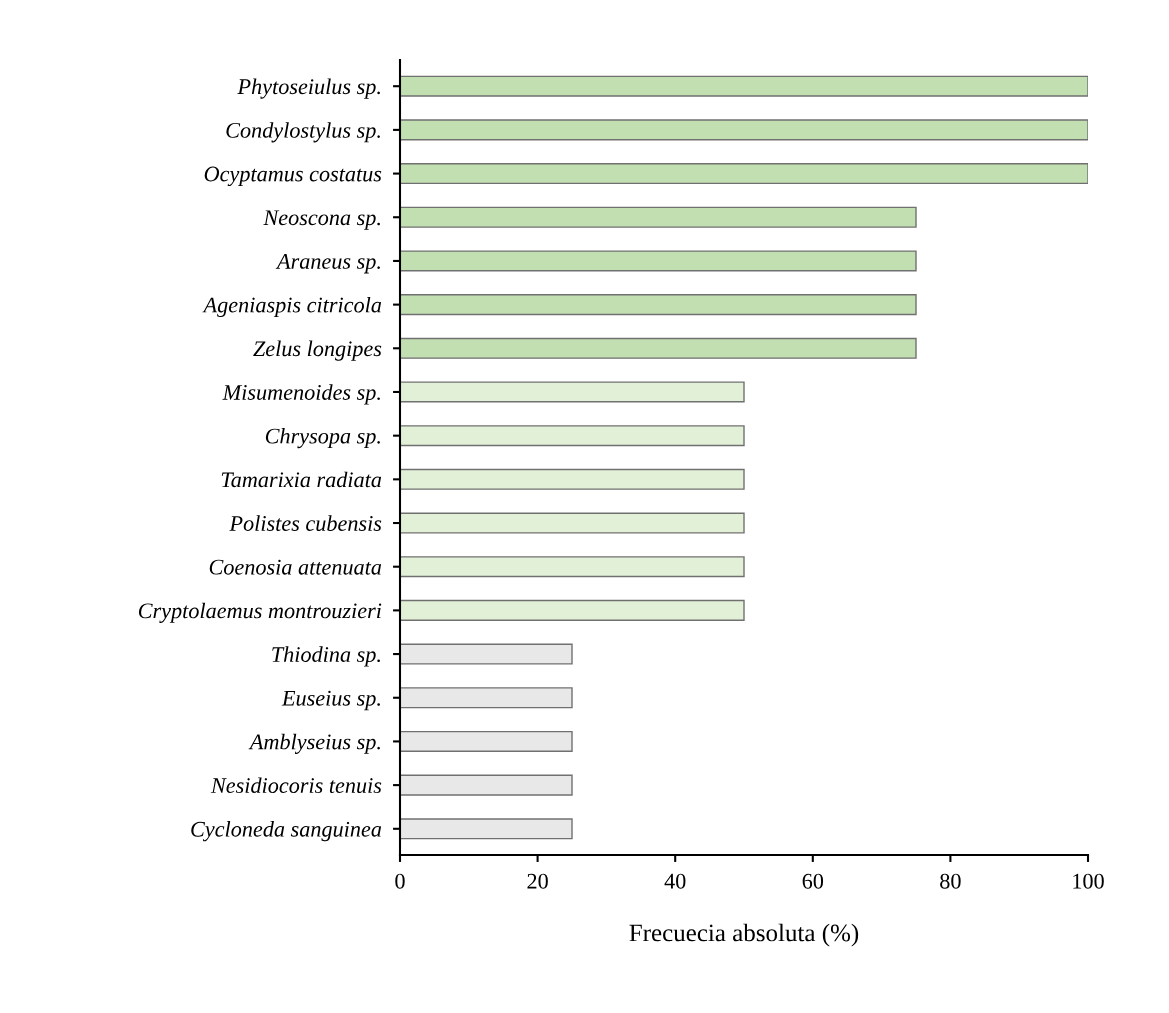 The height and width of the screenshot is (1013, 1169). What do you see at coordinates (321, 220) in the screenshot?
I see `y-tick-label: Neoscona sp.` at bounding box center [321, 220].